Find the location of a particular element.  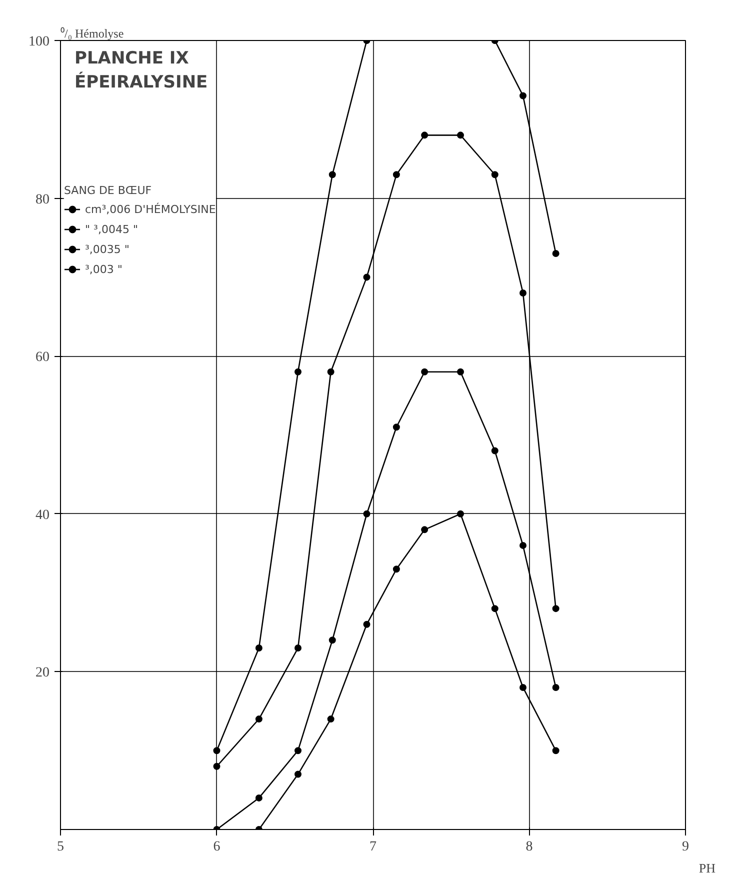

legend-label: ³,003 " is located at coordinates (103, 270).